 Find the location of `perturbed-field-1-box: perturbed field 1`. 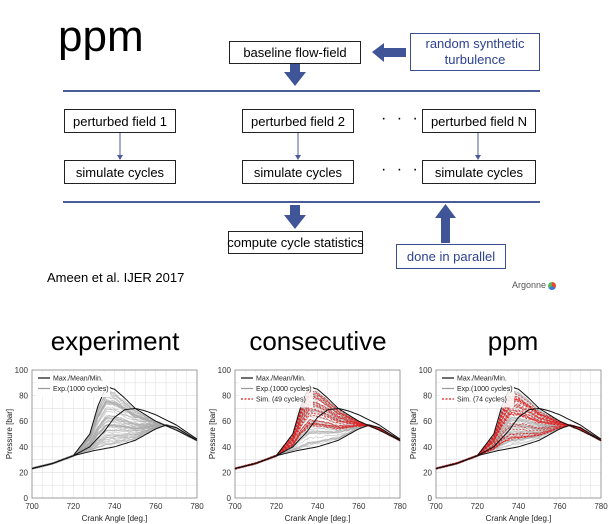

perturbed-field-1-box: perturbed field 1 is located at coordinates (120, 121).